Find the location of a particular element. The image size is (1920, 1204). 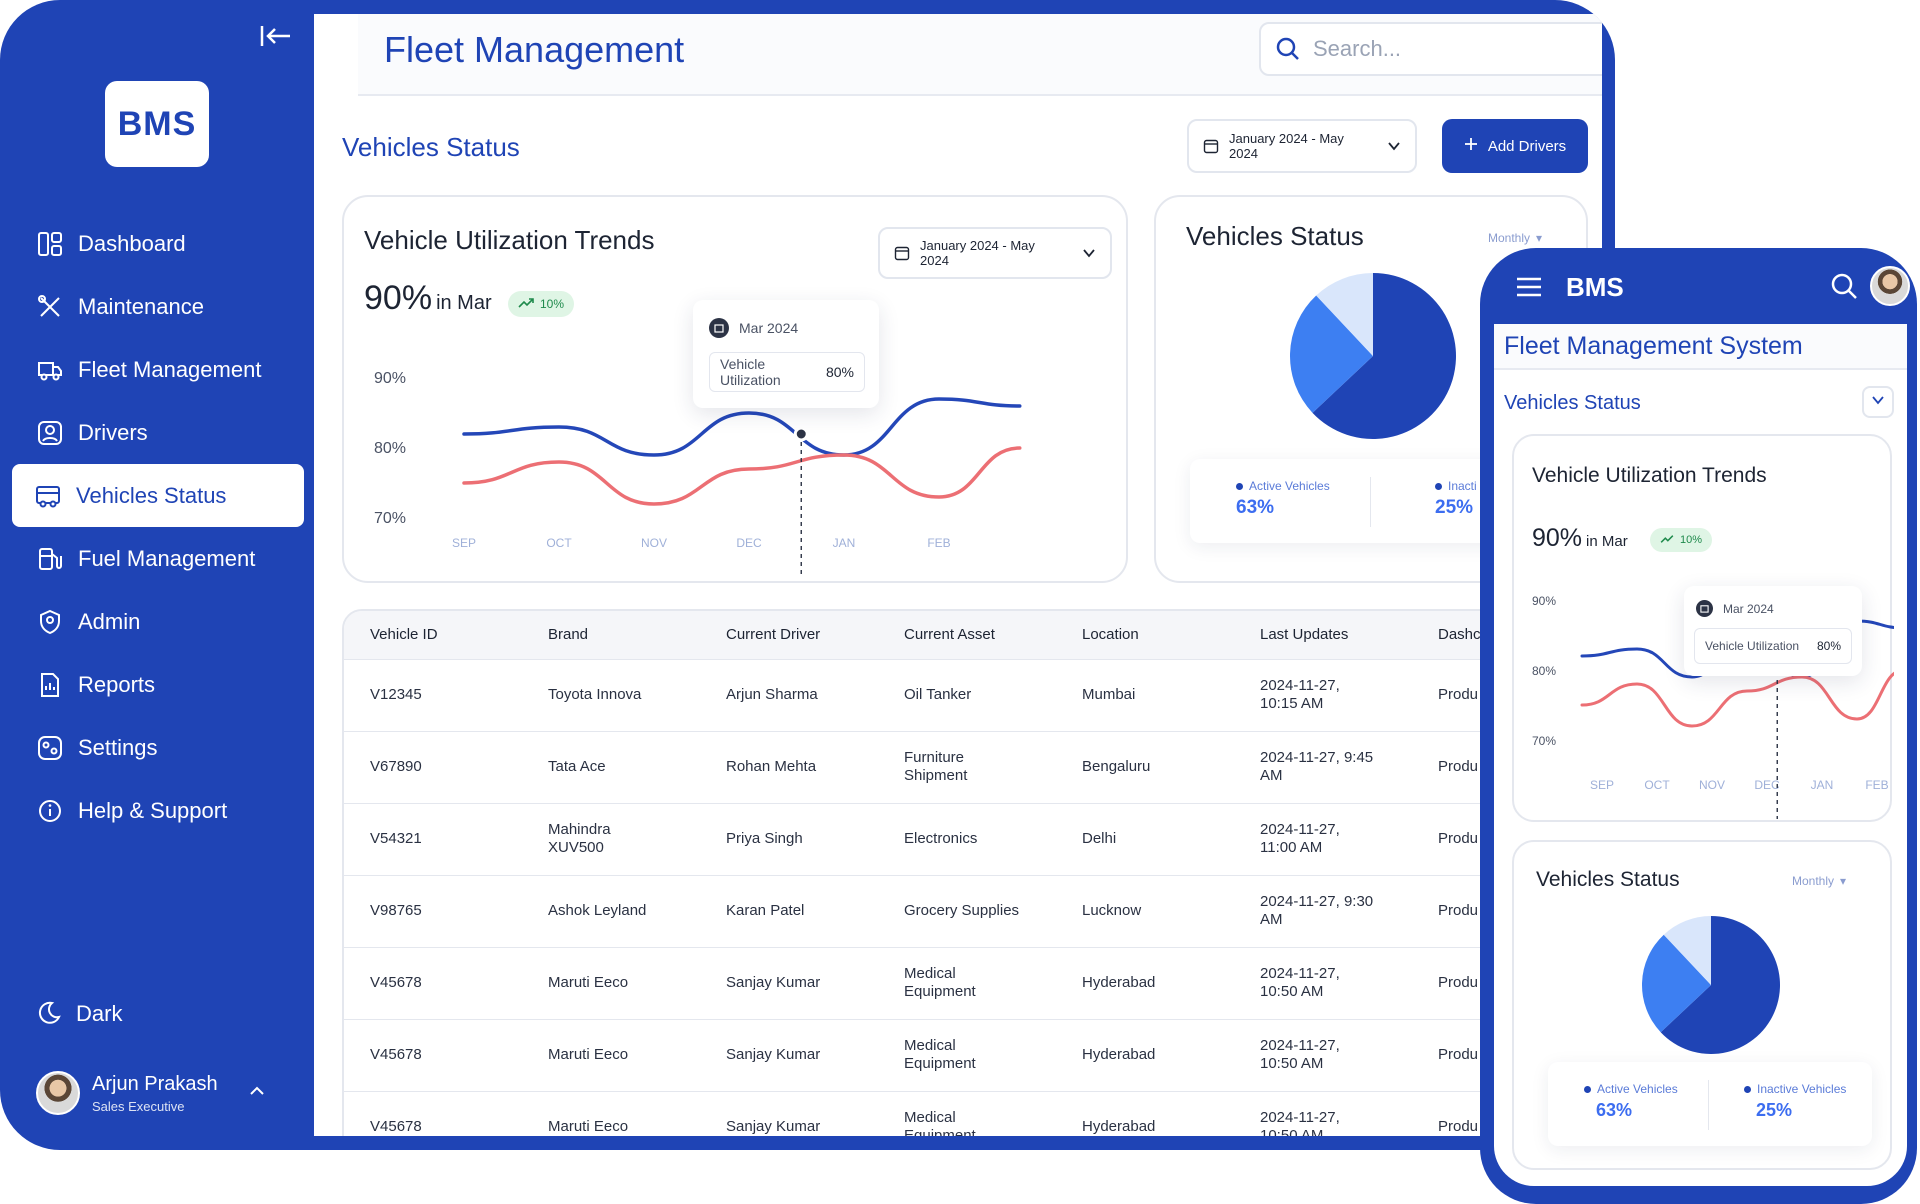

sidebar-item-fleet-management: Fleet Management is located at coordinates (157, 369).